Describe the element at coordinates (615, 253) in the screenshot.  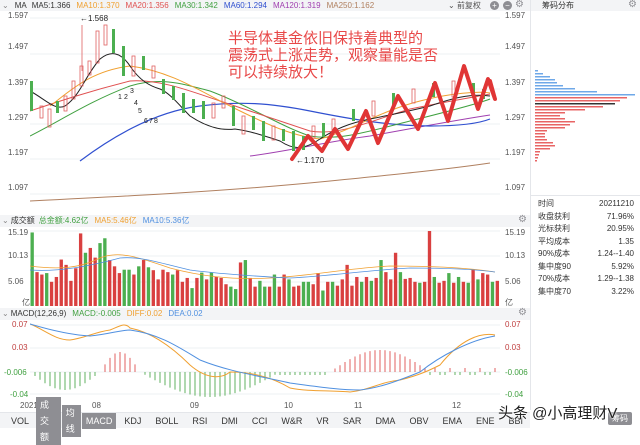
I see `info-value: 1.24--1.40` at that location.